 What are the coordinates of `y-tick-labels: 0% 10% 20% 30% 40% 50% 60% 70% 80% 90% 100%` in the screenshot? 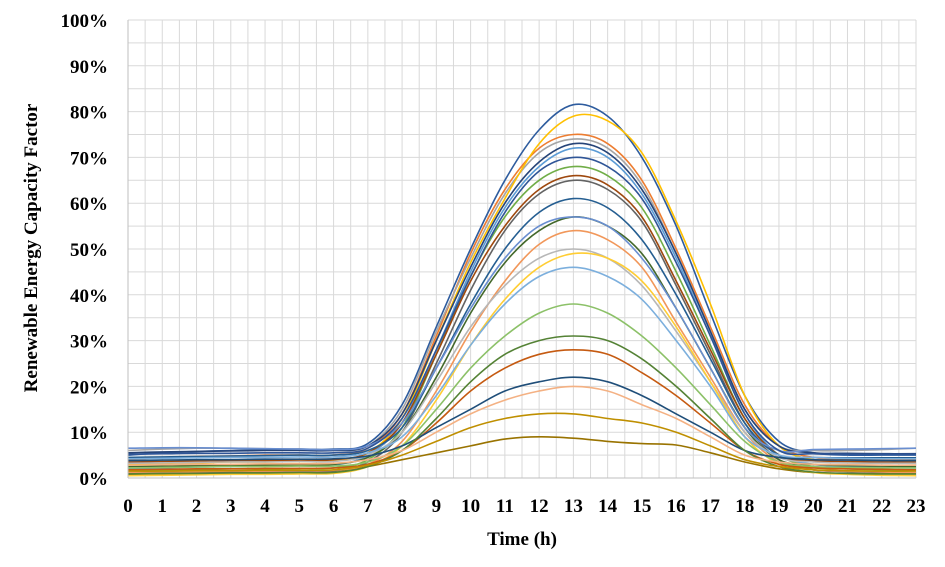 It's located at (85, 250).